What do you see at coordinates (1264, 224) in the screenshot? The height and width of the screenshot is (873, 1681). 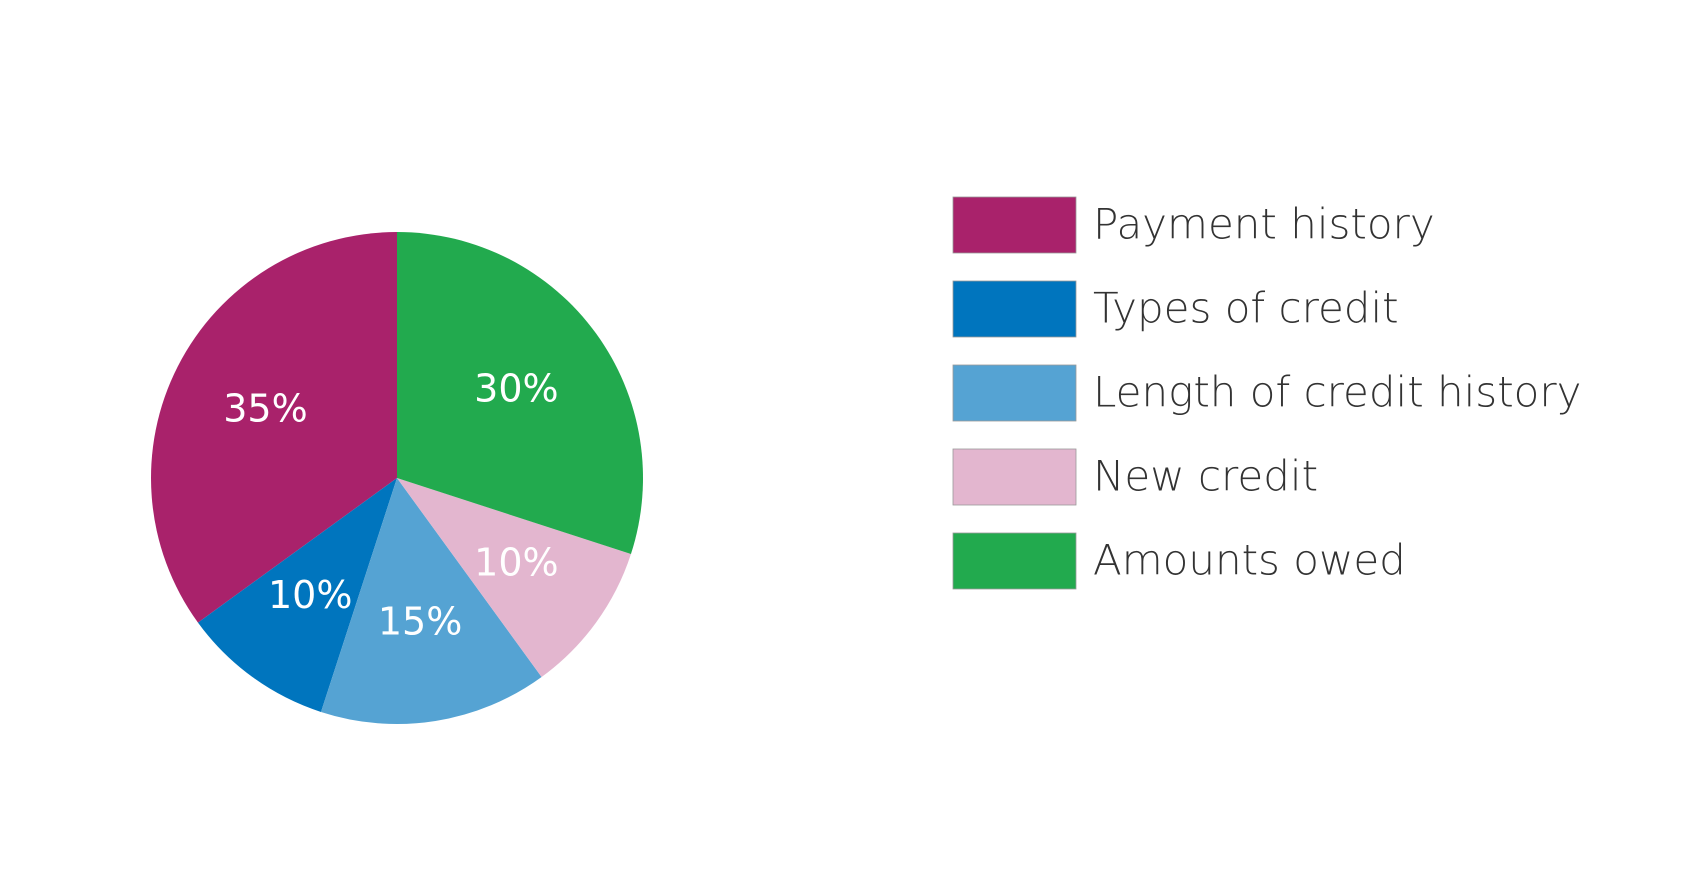 I see `legend-label: Payment history` at bounding box center [1264, 224].